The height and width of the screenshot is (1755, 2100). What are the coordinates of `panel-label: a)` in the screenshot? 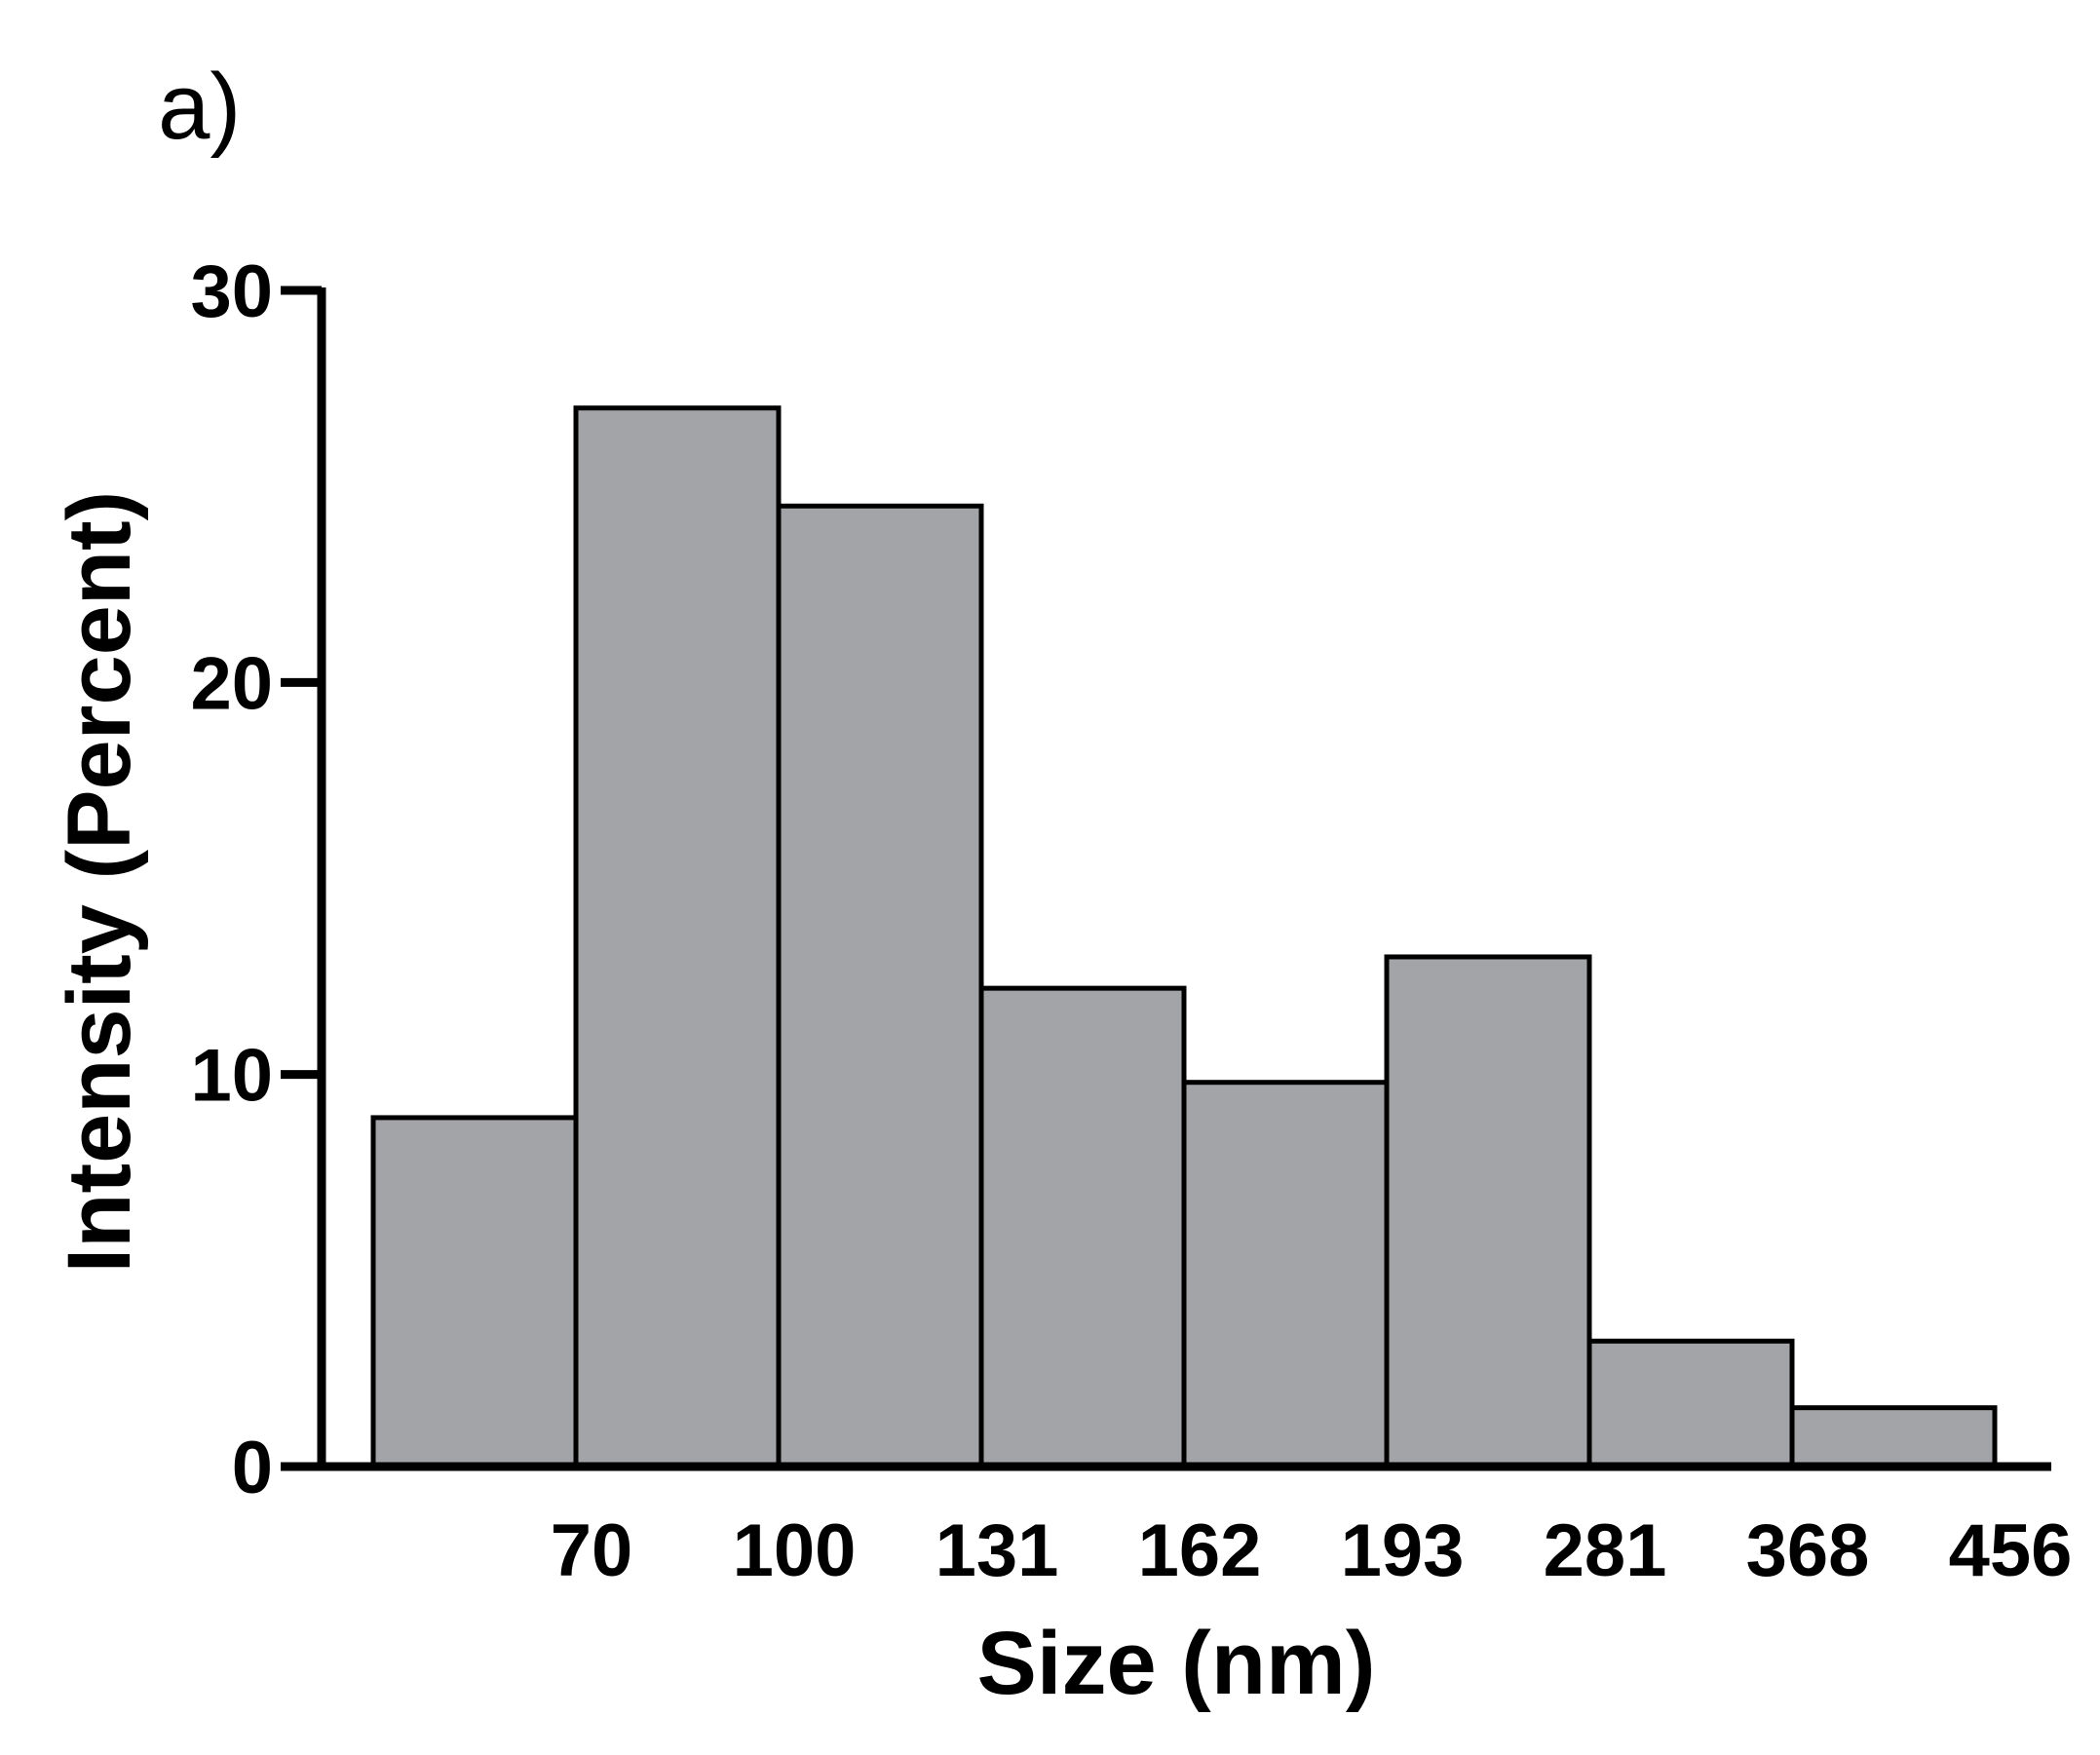 It's located at (199, 107).